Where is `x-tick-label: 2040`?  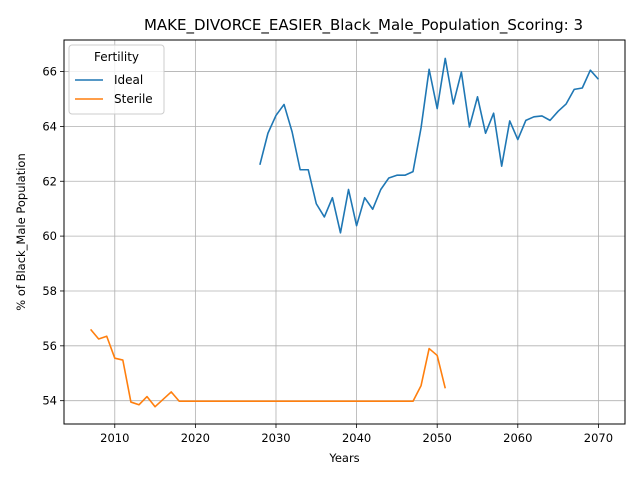
x-tick-label: 2040 is located at coordinates (356, 438).